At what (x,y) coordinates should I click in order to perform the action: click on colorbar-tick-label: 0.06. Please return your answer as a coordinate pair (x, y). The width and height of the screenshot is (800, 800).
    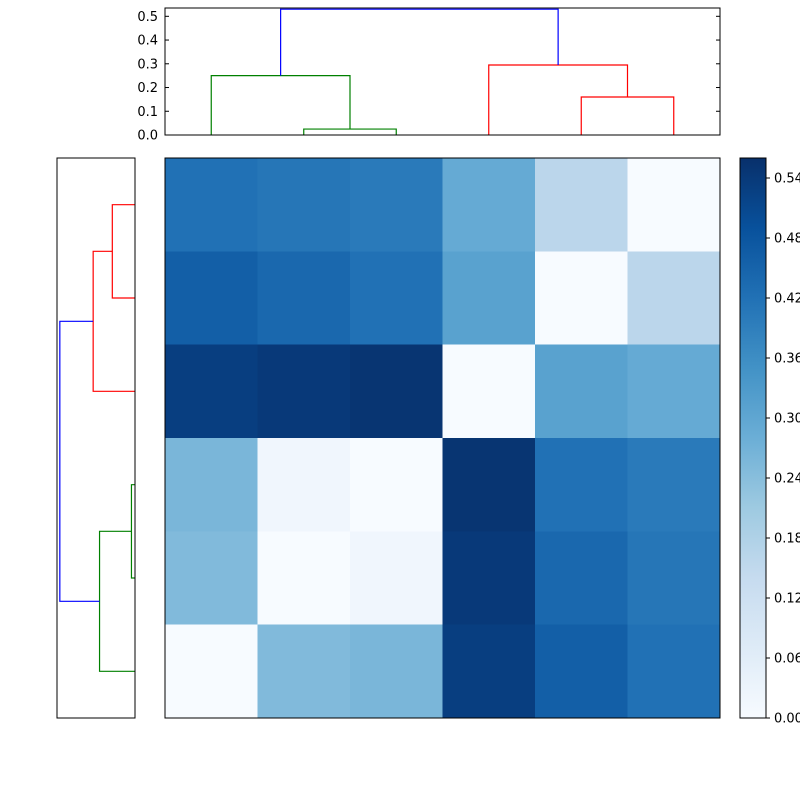
    Looking at the image, I should click on (787, 659).